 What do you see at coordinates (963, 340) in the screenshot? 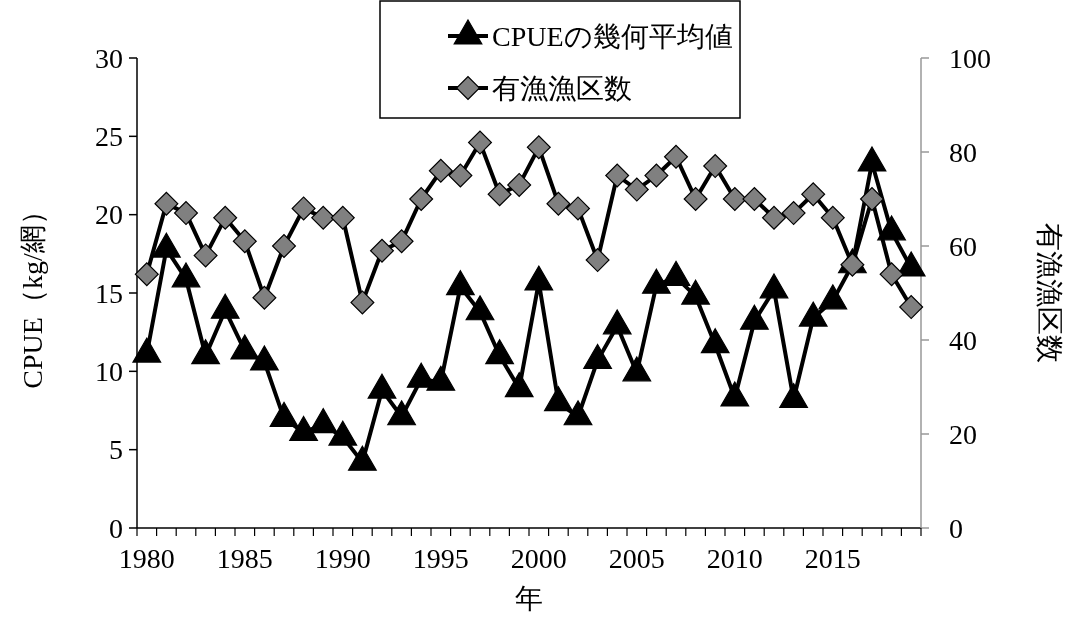
I see `y2-tick-label: 40` at bounding box center [963, 340].